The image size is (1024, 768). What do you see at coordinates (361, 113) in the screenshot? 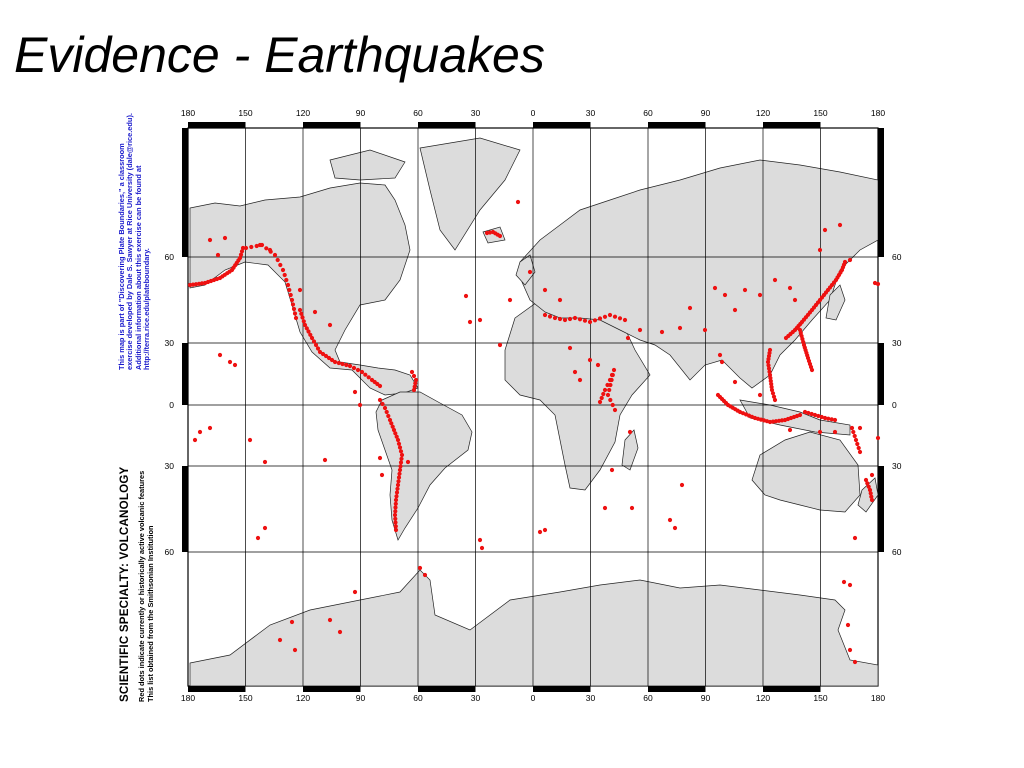
I see `lon-label: 90` at bounding box center [361, 113].